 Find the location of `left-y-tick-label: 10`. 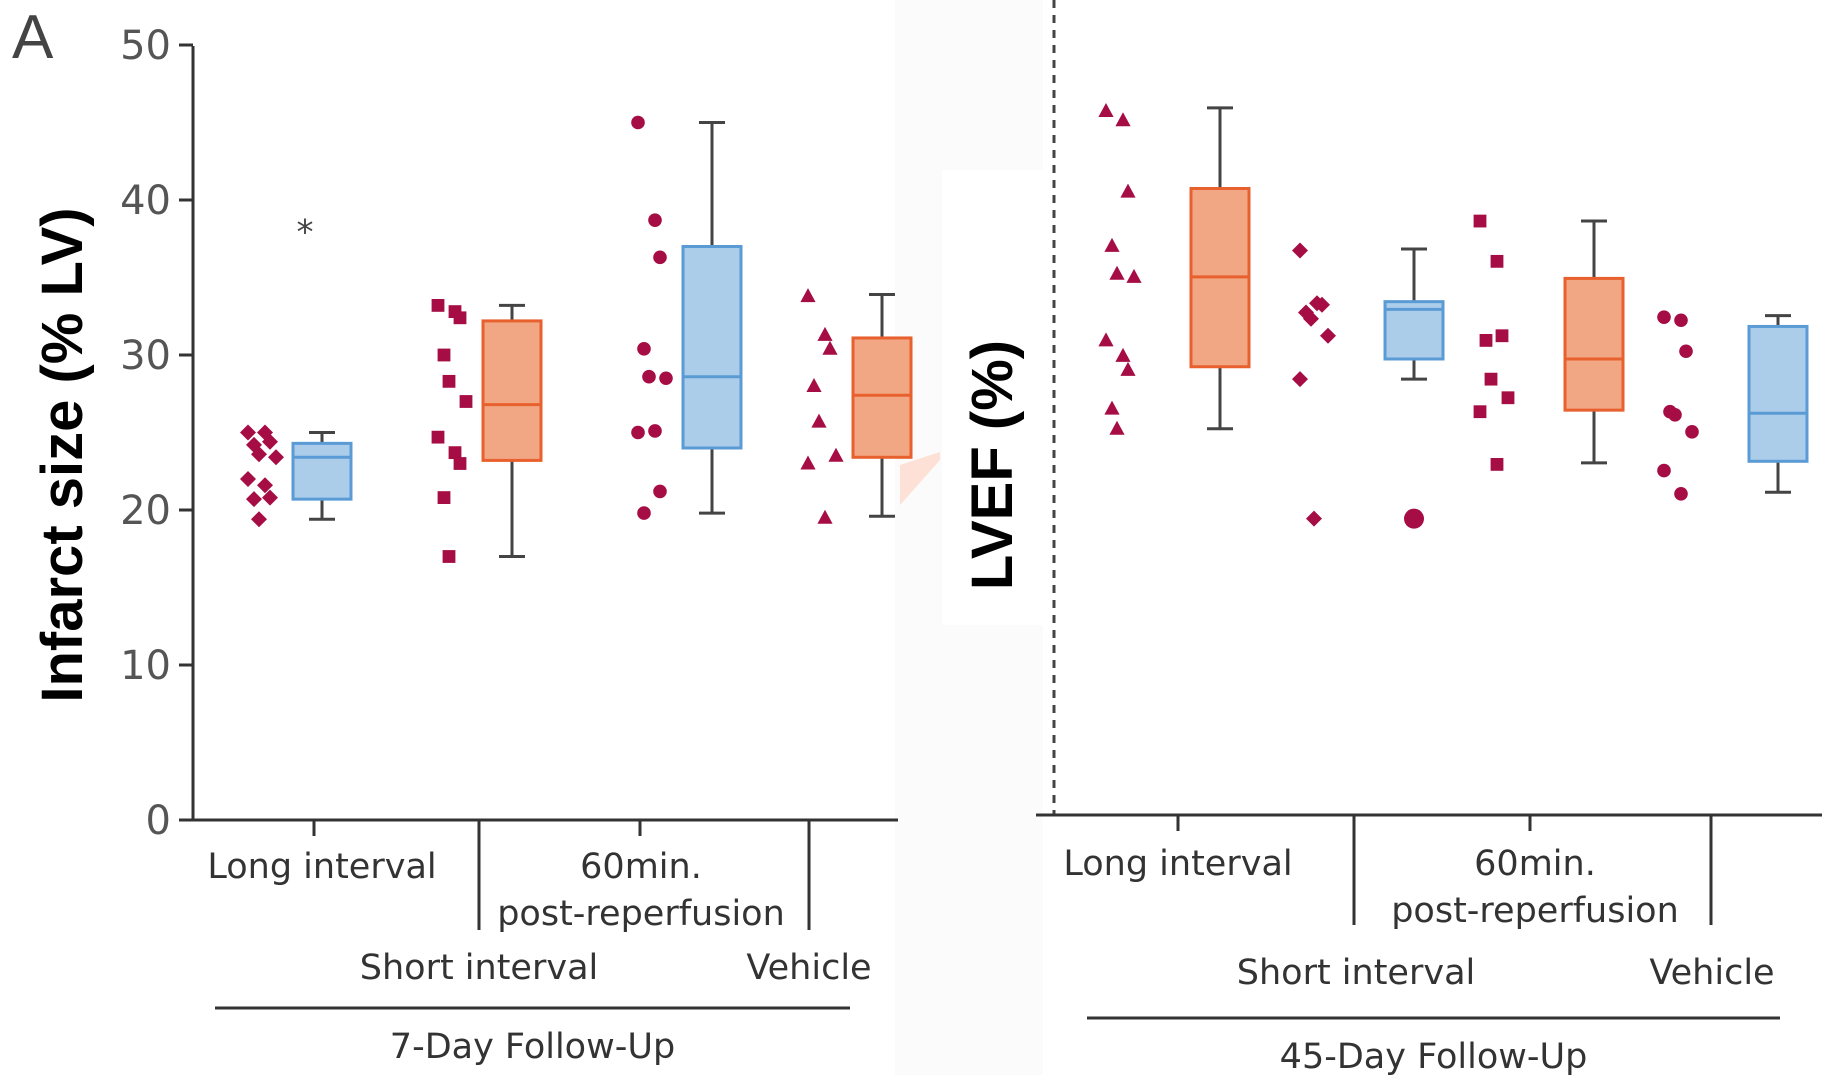

left-y-tick-label: 10 is located at coordinates (145, 666).